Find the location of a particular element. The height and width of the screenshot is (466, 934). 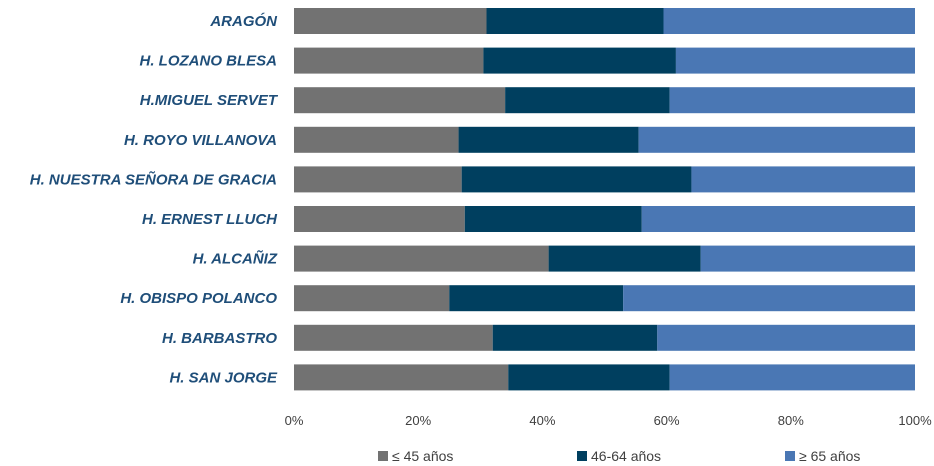

x-tick-label: 80% is located at coordinates (791, 420).